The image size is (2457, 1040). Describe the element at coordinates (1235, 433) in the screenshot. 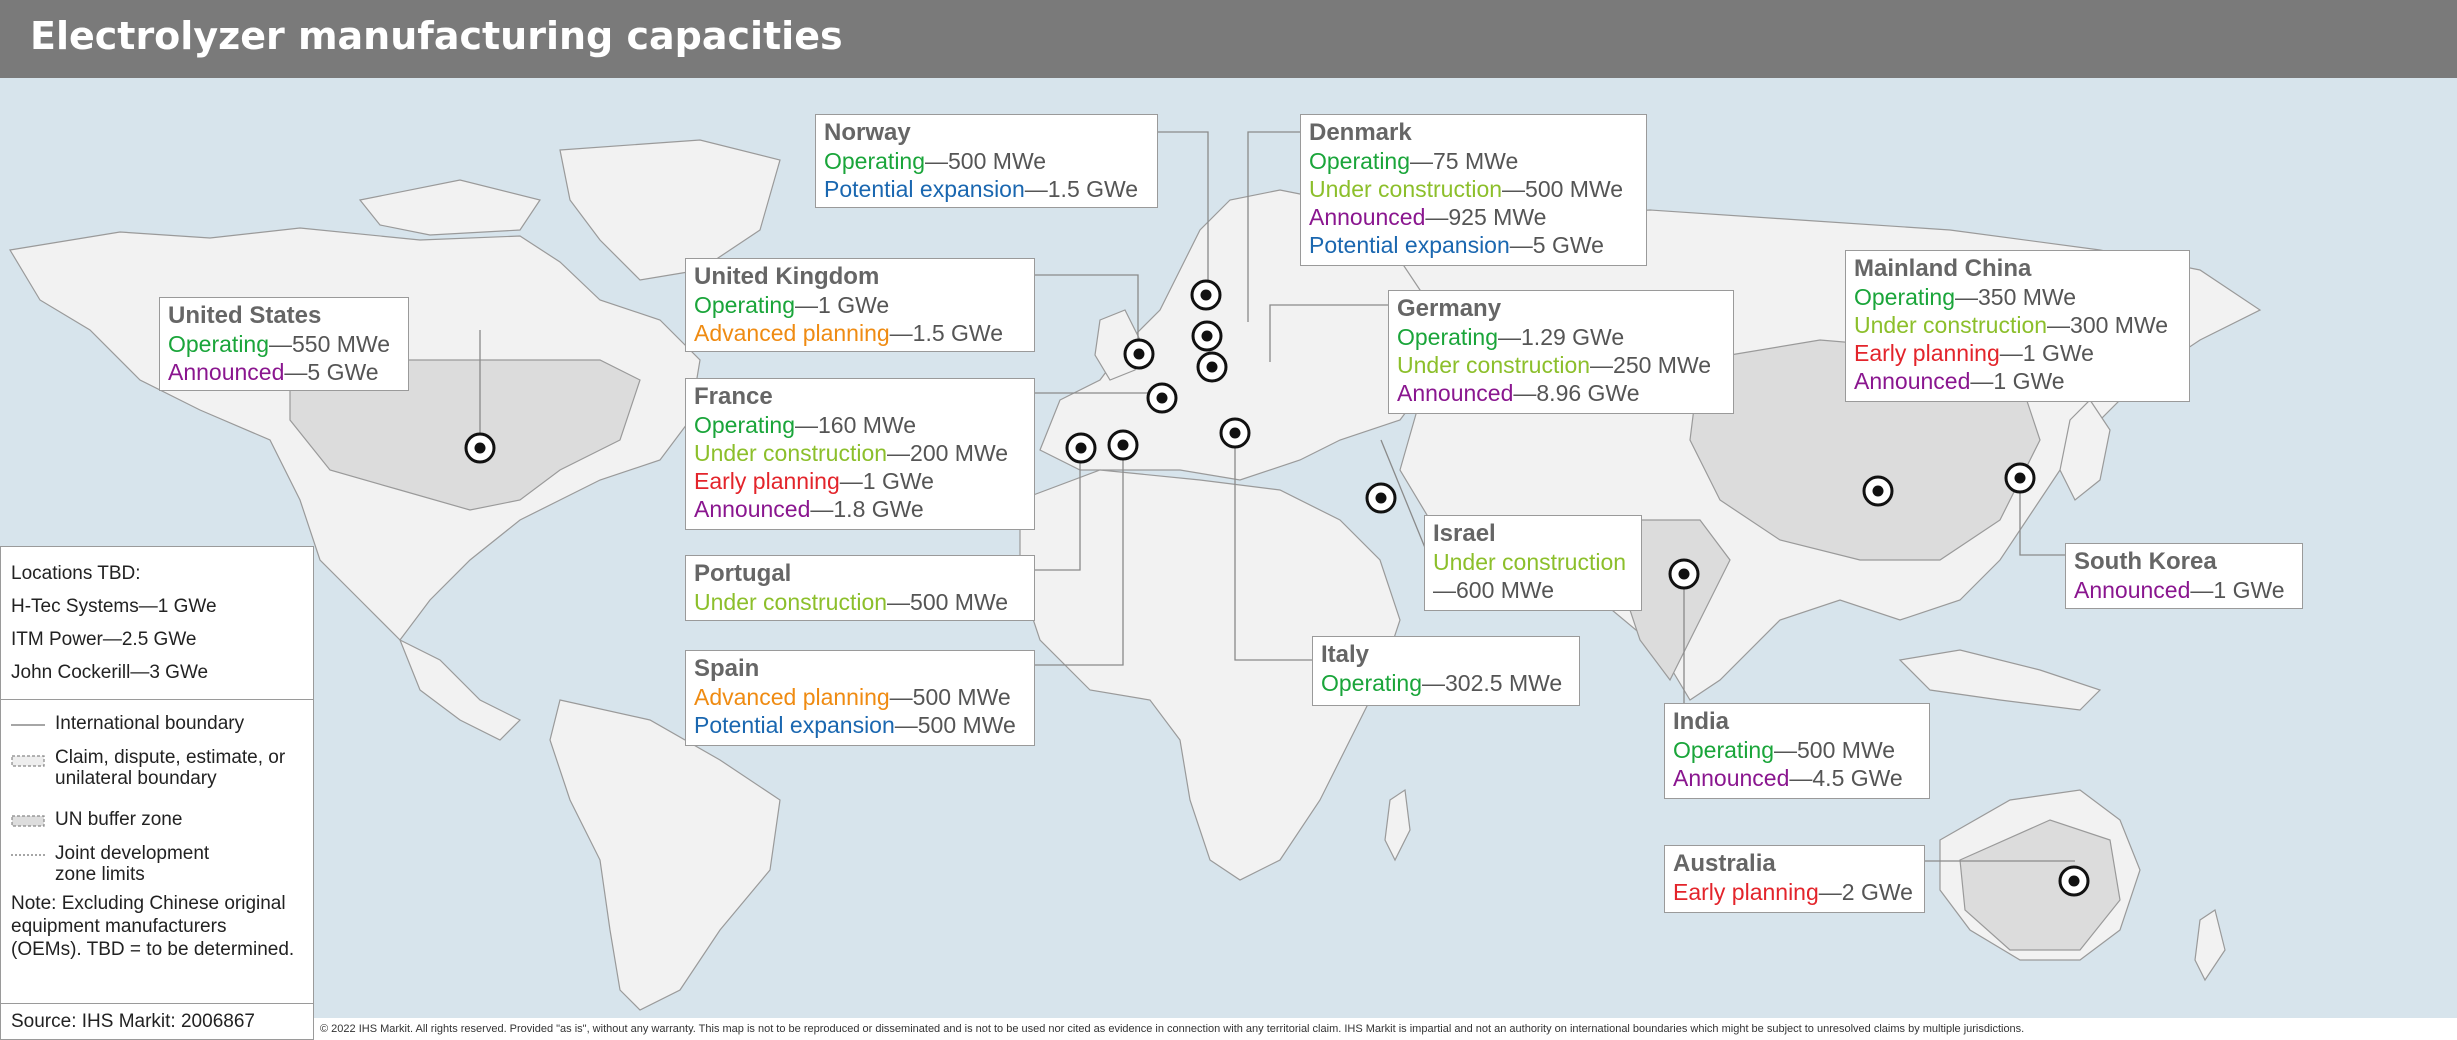

I see `italy-marker` at that location.